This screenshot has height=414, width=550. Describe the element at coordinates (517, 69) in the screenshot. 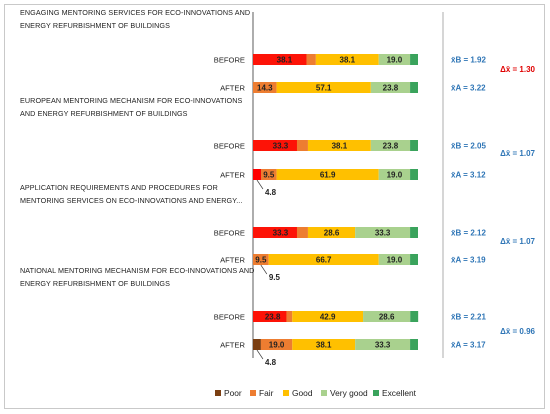

I see `delta-mean-label: Δx̄ = 1.30` at that location.